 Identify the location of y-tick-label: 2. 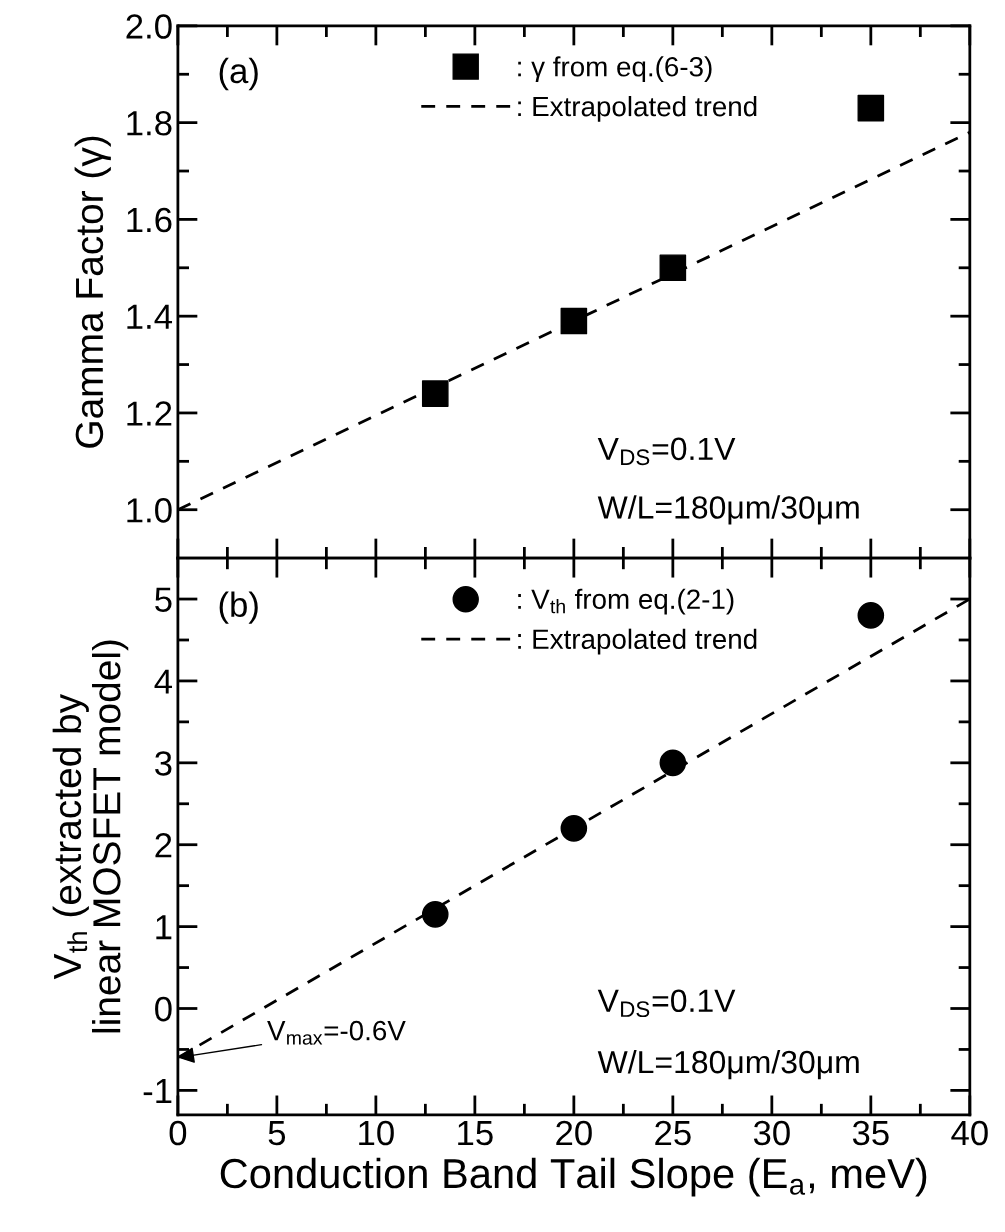
(163, 845).